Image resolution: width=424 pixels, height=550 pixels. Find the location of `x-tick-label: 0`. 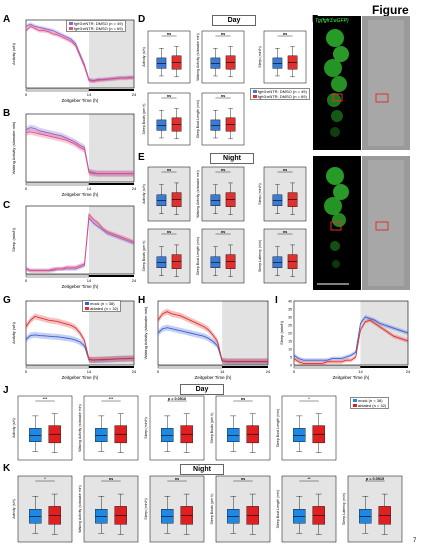

x-tick-label: 0 is located at coordinates (26, 371).